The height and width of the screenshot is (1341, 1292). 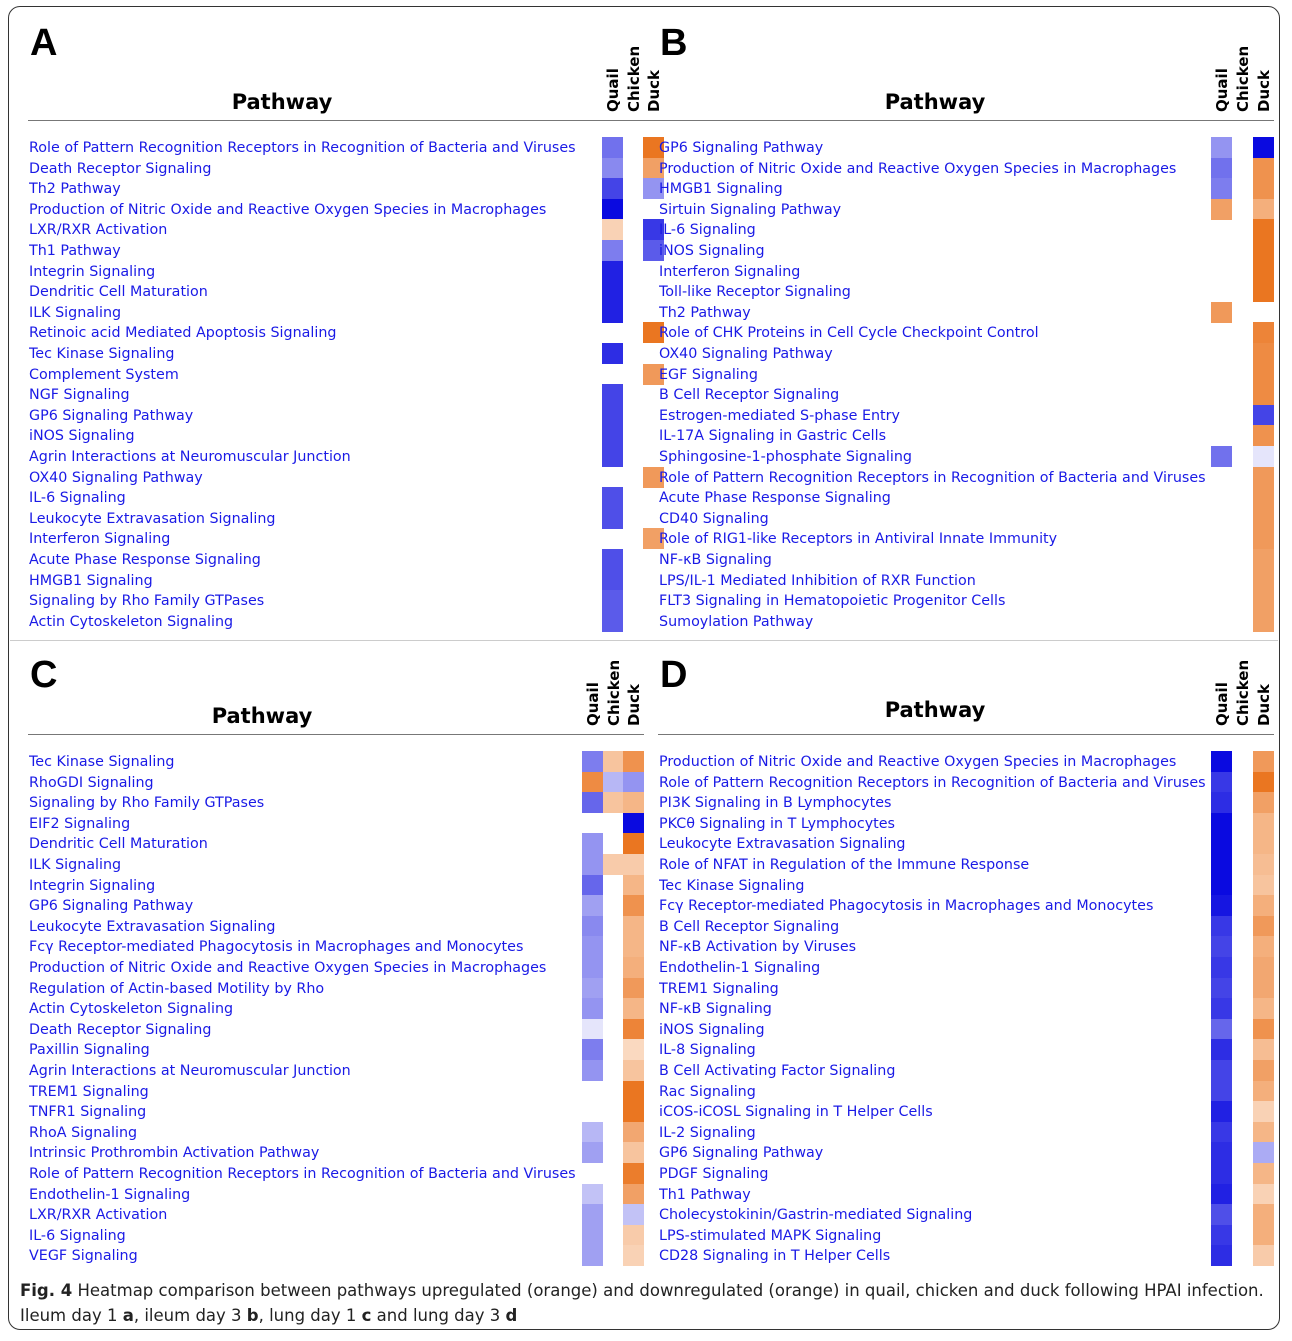 I want to click on pathway-label: iNOS Signaling, so click(x=712, y=251).